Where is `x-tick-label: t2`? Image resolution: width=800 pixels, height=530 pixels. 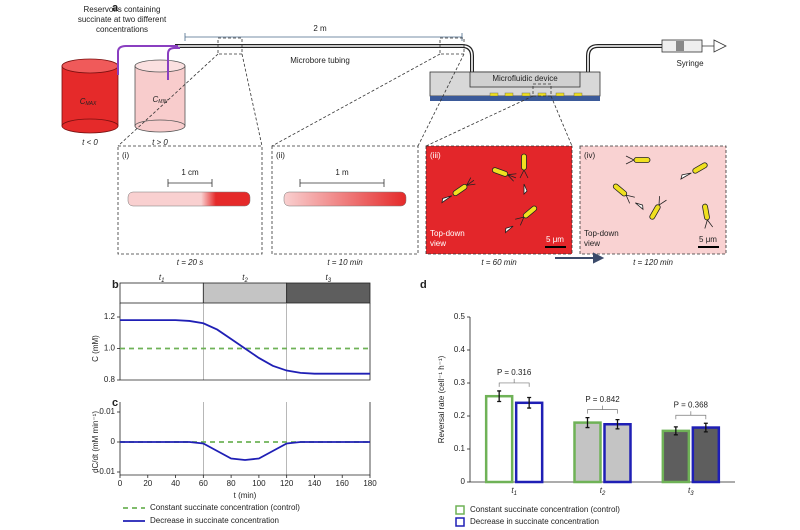
x-tick-label: t2 is located at coordinates (603, 491).